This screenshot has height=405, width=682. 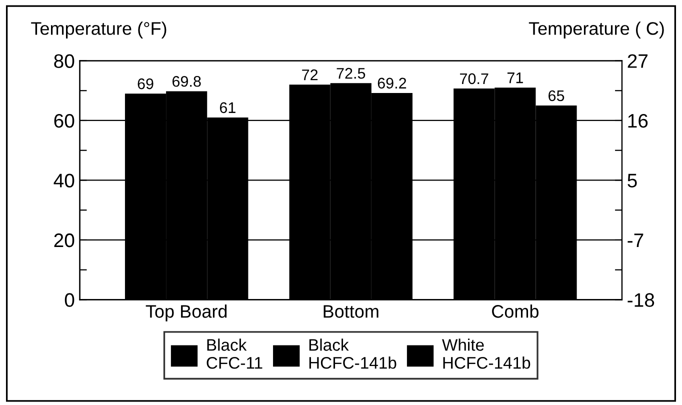 What do you see at coordinates (556, 96) in the screenshot?
I see `data-label: 65` at bounding box center [556, 96].